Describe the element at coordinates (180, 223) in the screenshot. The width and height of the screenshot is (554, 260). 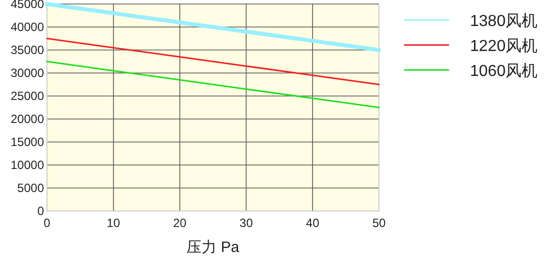
I see `x-tick-label: 20` at that location.